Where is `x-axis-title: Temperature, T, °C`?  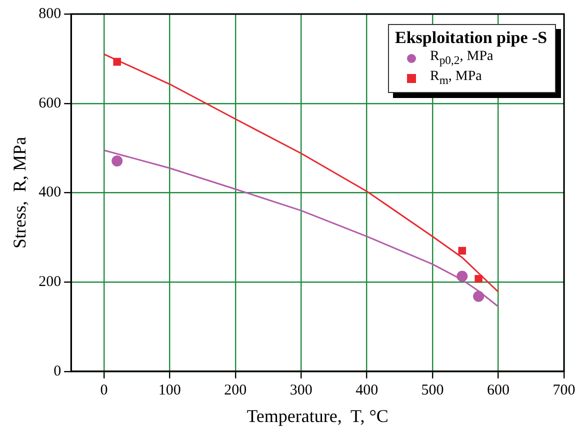
x-axis-title: Temperature, T, °C is located at coordinates (317, 416).